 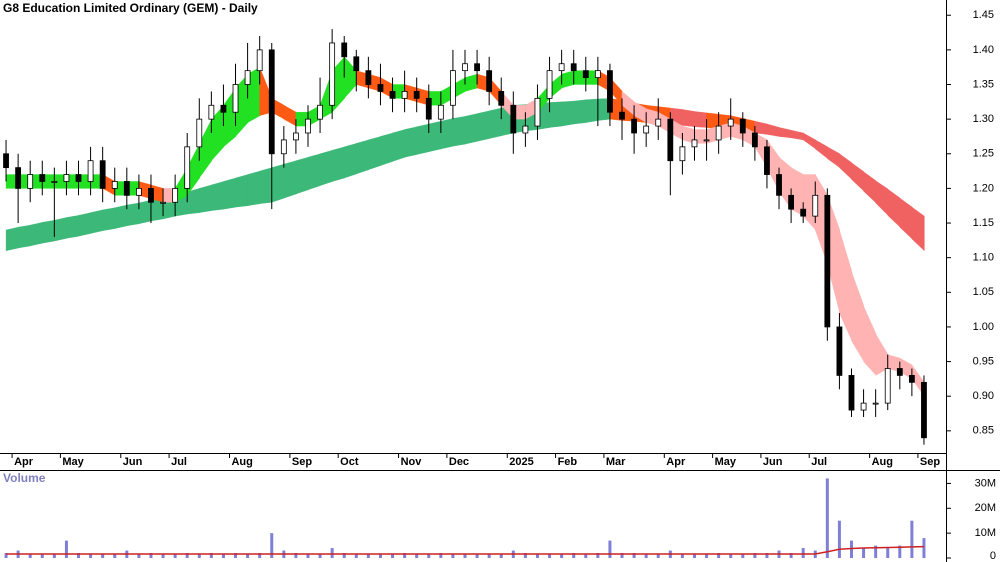 I want to click on x-tick-label: Apr, so click(x=676, y=462).